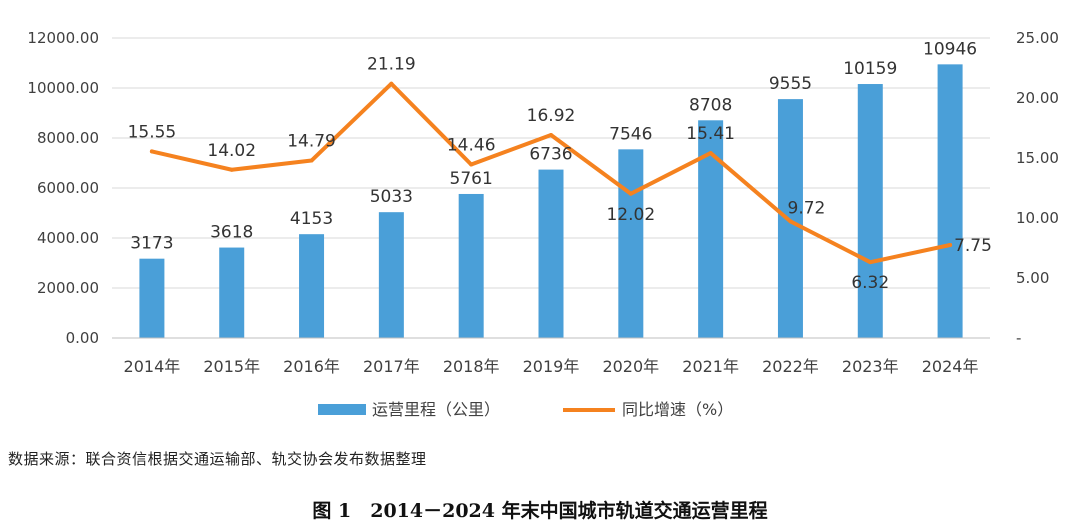 The image size is (1080, 532). What do you see at coordinates (391, 65) in the screenshot?
I see `line-value-label: 21.19` at bounding box center [391, 65].